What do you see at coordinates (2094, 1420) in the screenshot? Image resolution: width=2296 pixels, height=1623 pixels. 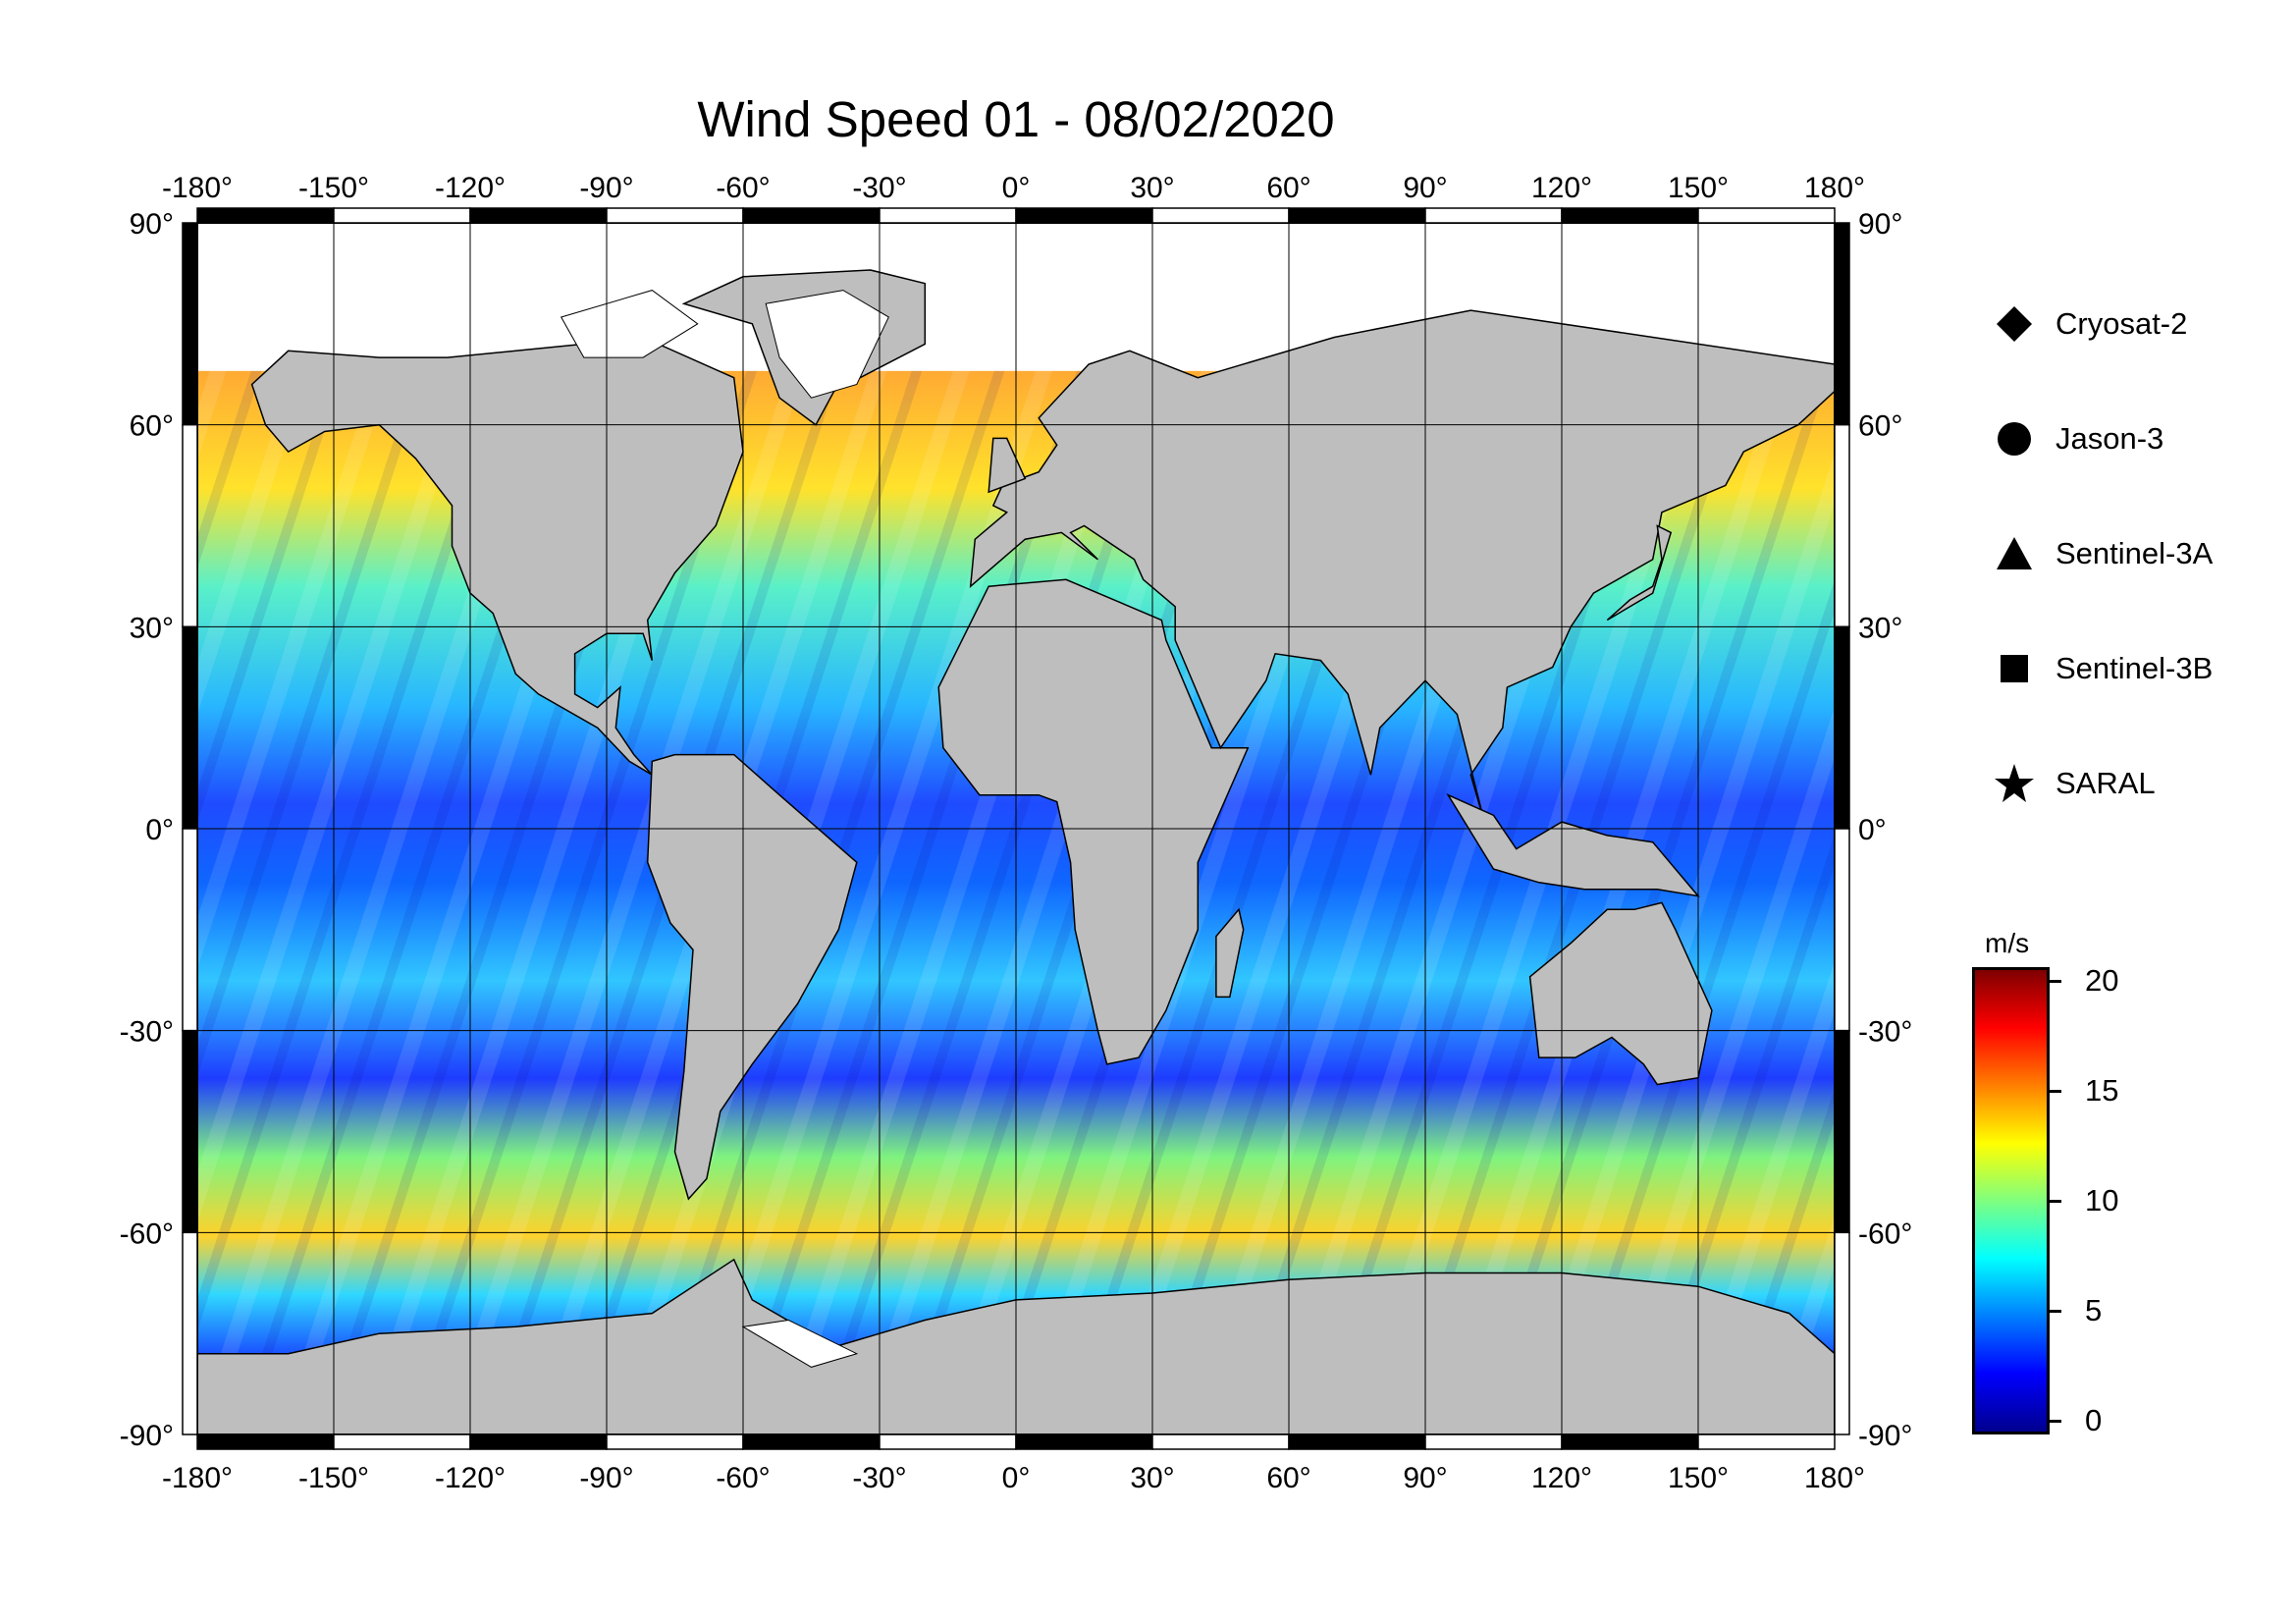 I see `colorbar-tick-label: 0` at bounding box center [2094, 1420].